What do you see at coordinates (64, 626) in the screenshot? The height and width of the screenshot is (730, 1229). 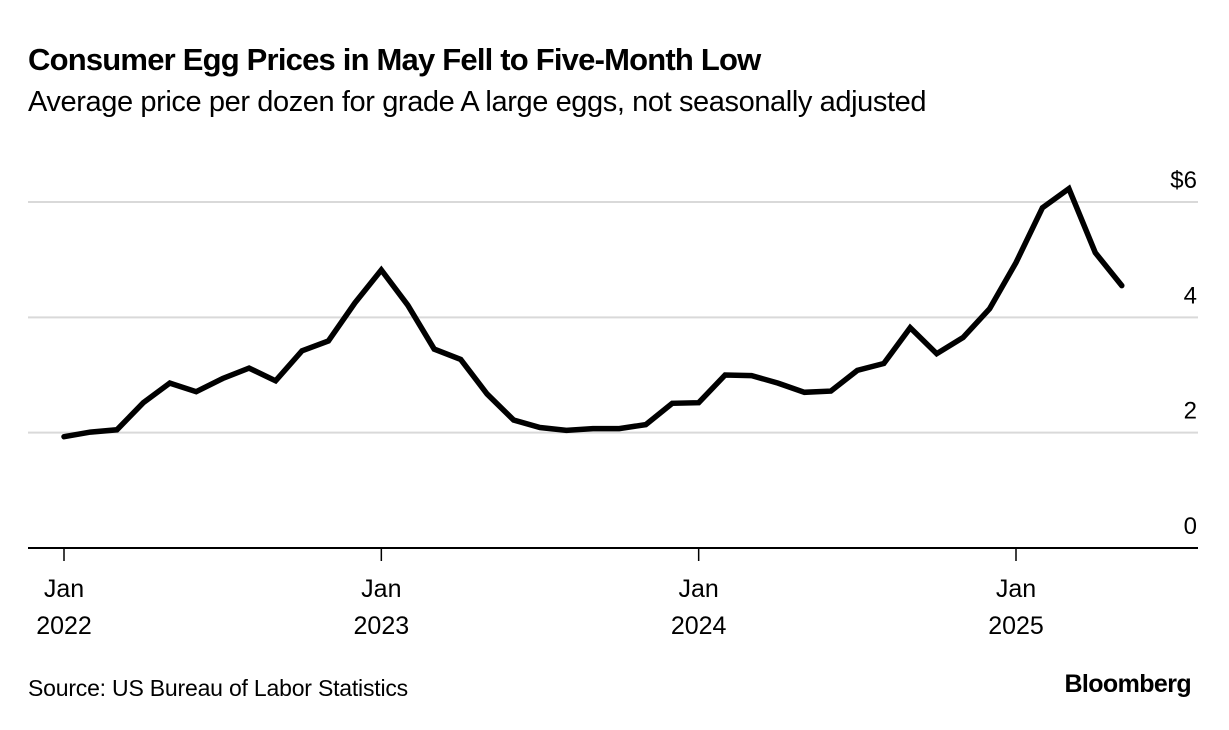 I see `x-tick-label-year: 2022` at bounding box center [64, 626].